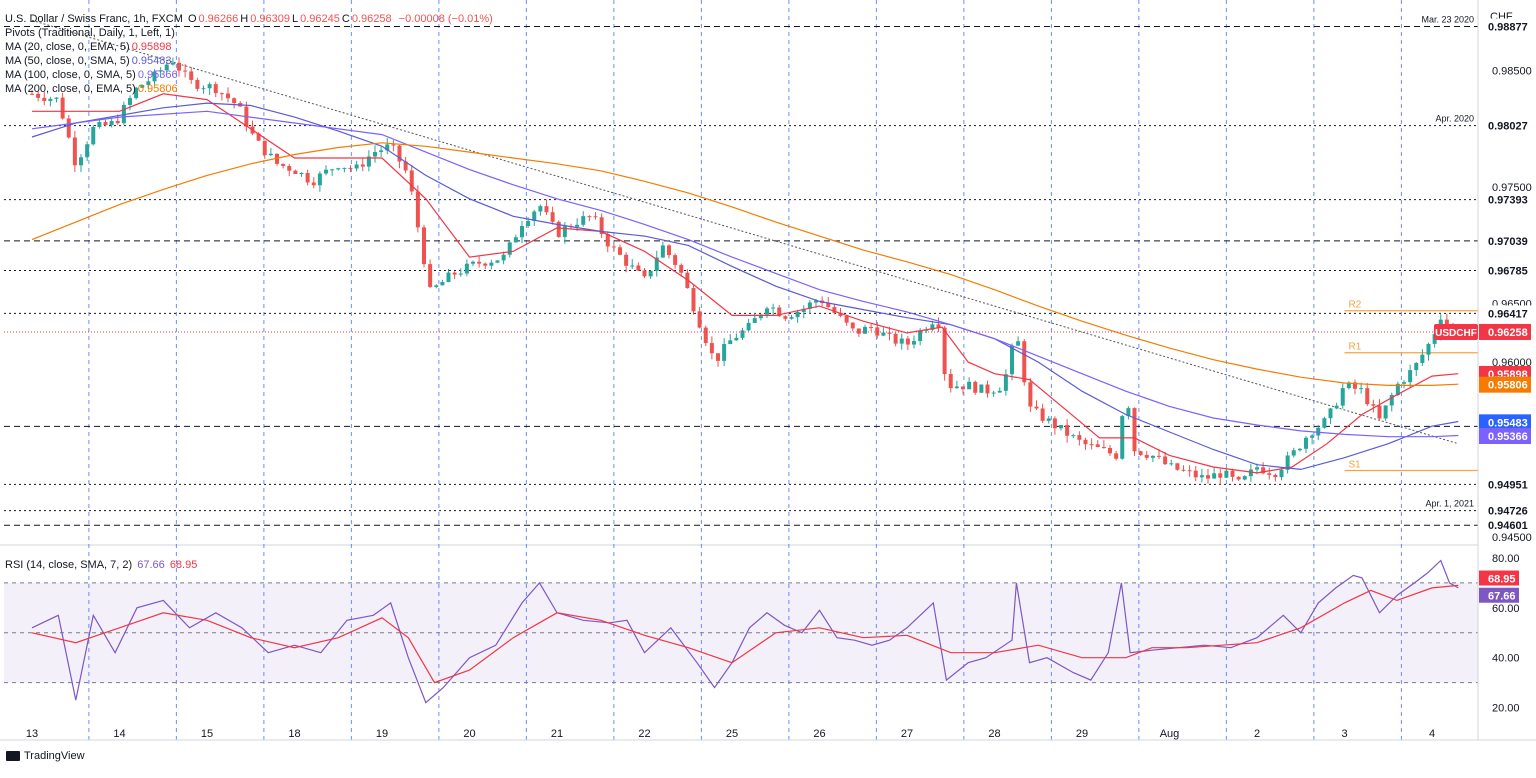 The height and width of the screenshot is (778, 1536). What do you see at coordinates (1355, 347) in the screenshot?
I see `pivot-label: R1` at bounding box center [1355, 347].